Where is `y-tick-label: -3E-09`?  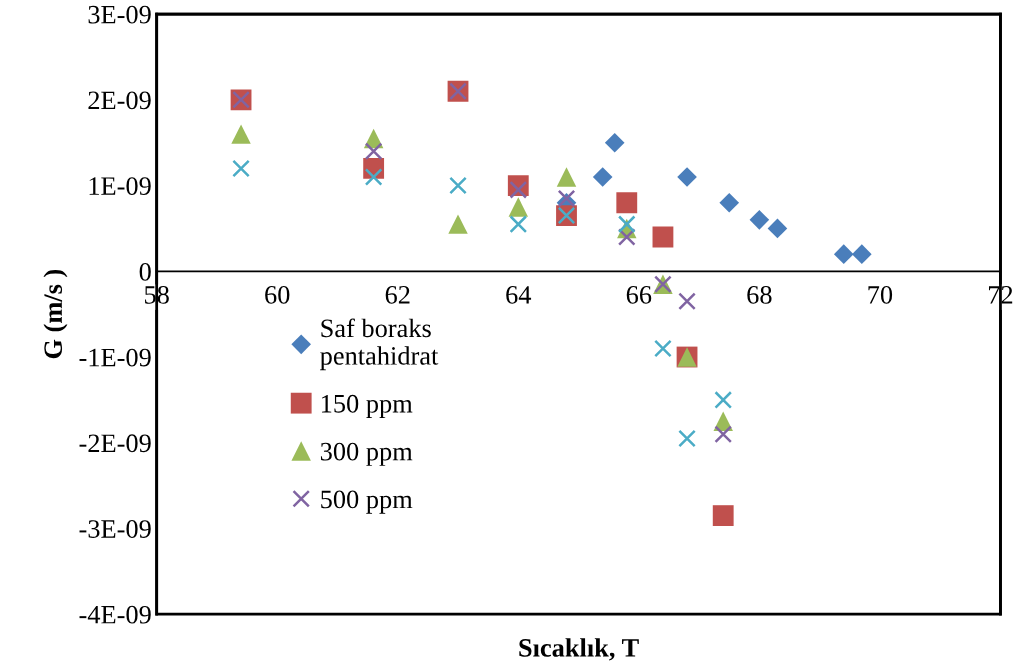 y-tick-label: -3E-09 is located at coordinates (115, 529).